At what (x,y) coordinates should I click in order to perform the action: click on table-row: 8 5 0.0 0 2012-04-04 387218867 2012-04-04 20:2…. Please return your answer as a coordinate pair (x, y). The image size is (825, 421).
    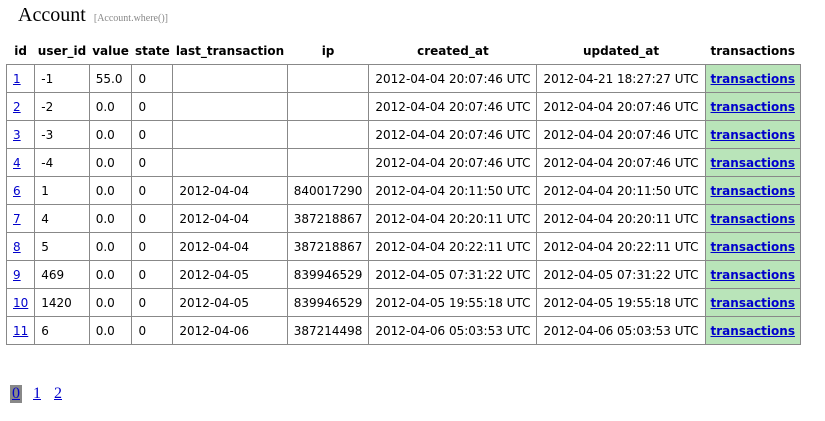
    Looking at the image, I should click on (403, 246).